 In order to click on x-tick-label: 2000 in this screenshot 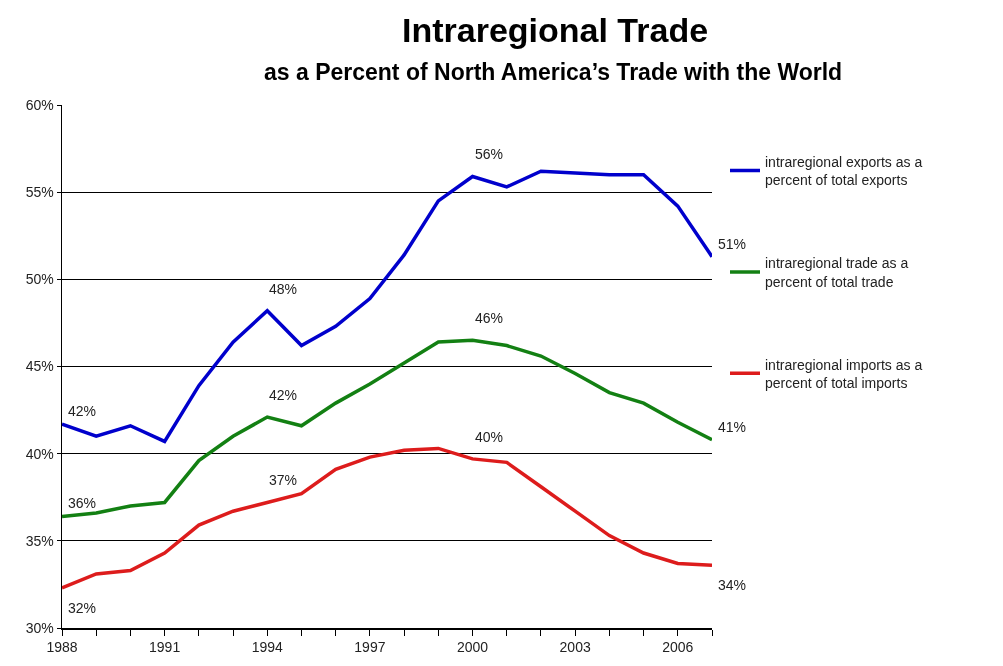, I will do `click(472, 647)`.